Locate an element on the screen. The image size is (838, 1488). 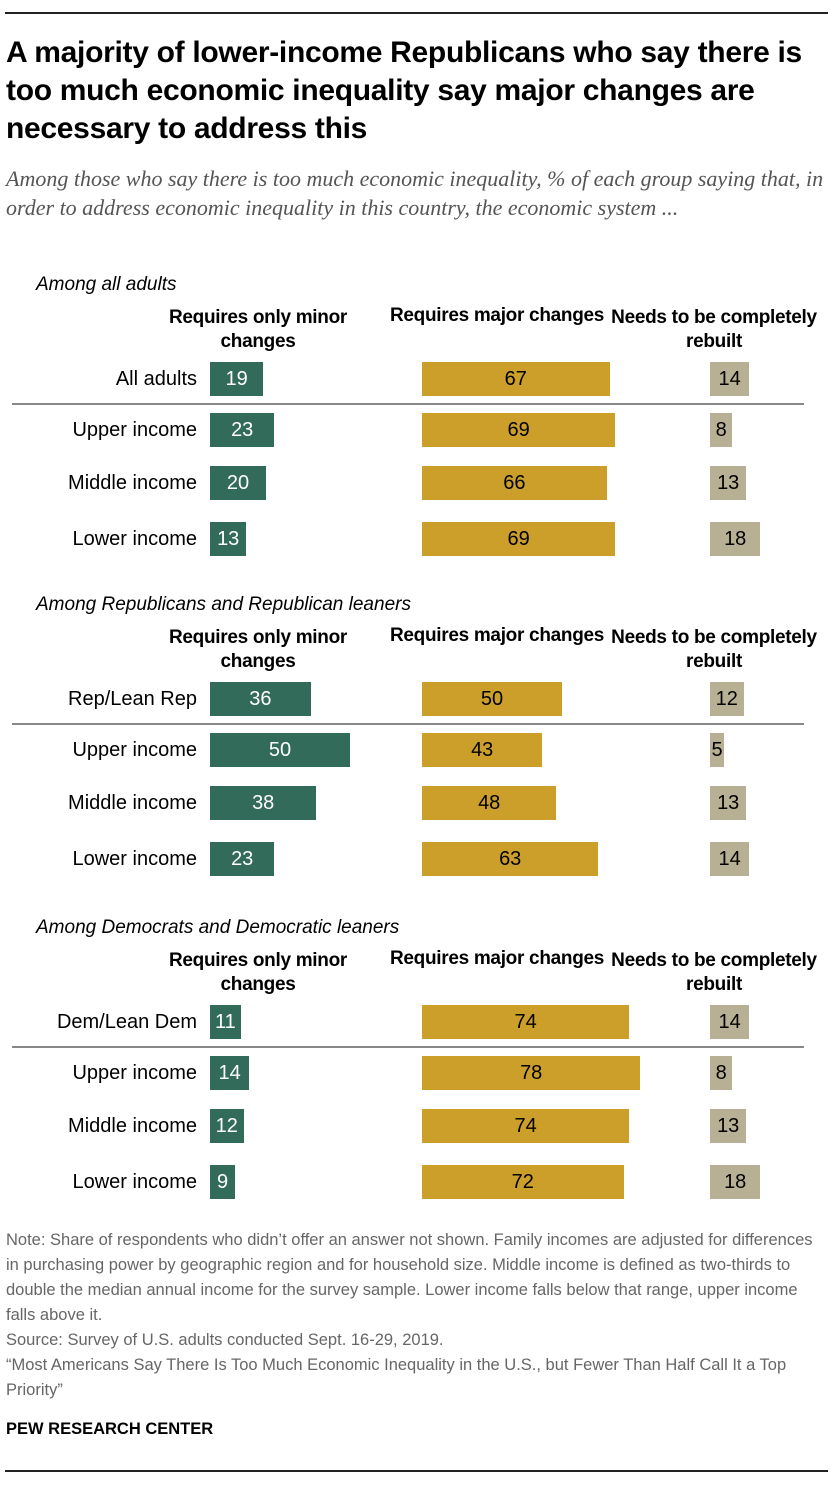
bar: 78 is located at coordinates (531, 1073).